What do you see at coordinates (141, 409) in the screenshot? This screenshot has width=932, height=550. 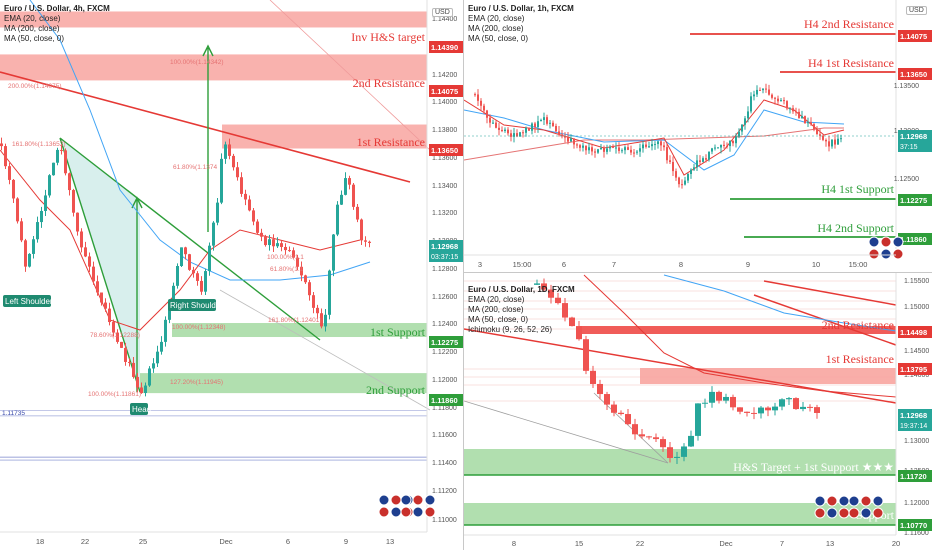 I see `head-label: Head` at bounding box center [141, 409].